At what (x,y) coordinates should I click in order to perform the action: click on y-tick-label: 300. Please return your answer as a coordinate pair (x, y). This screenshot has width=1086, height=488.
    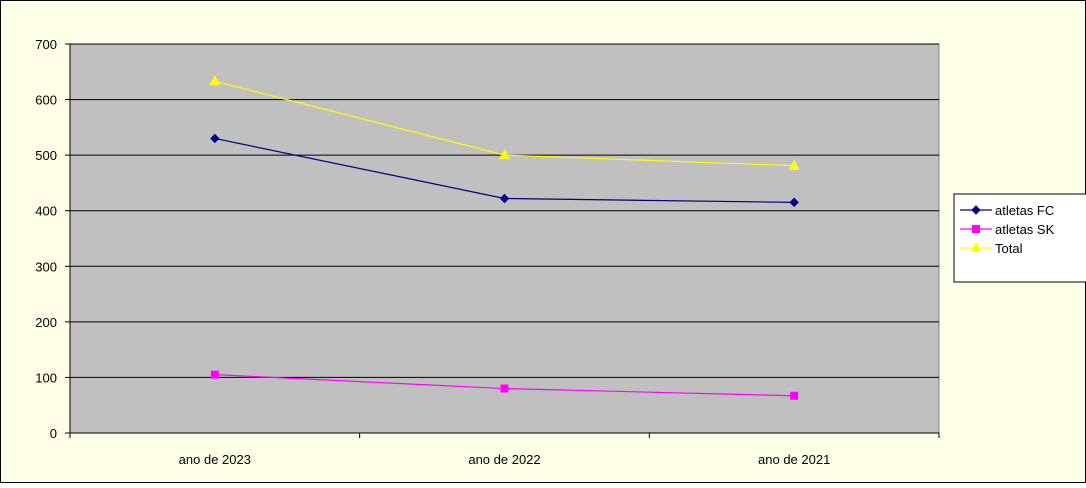
    Looking at the image, I should click on (46, 266).